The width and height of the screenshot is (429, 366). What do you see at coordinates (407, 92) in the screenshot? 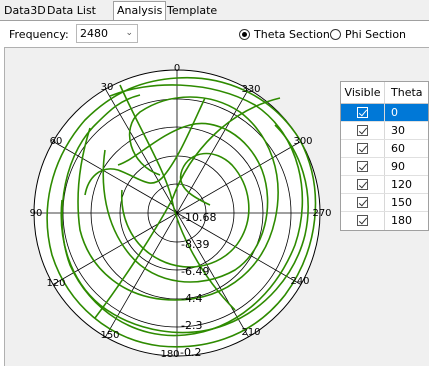
I see `header-theta: Theta` at bounding box center [407, 92].